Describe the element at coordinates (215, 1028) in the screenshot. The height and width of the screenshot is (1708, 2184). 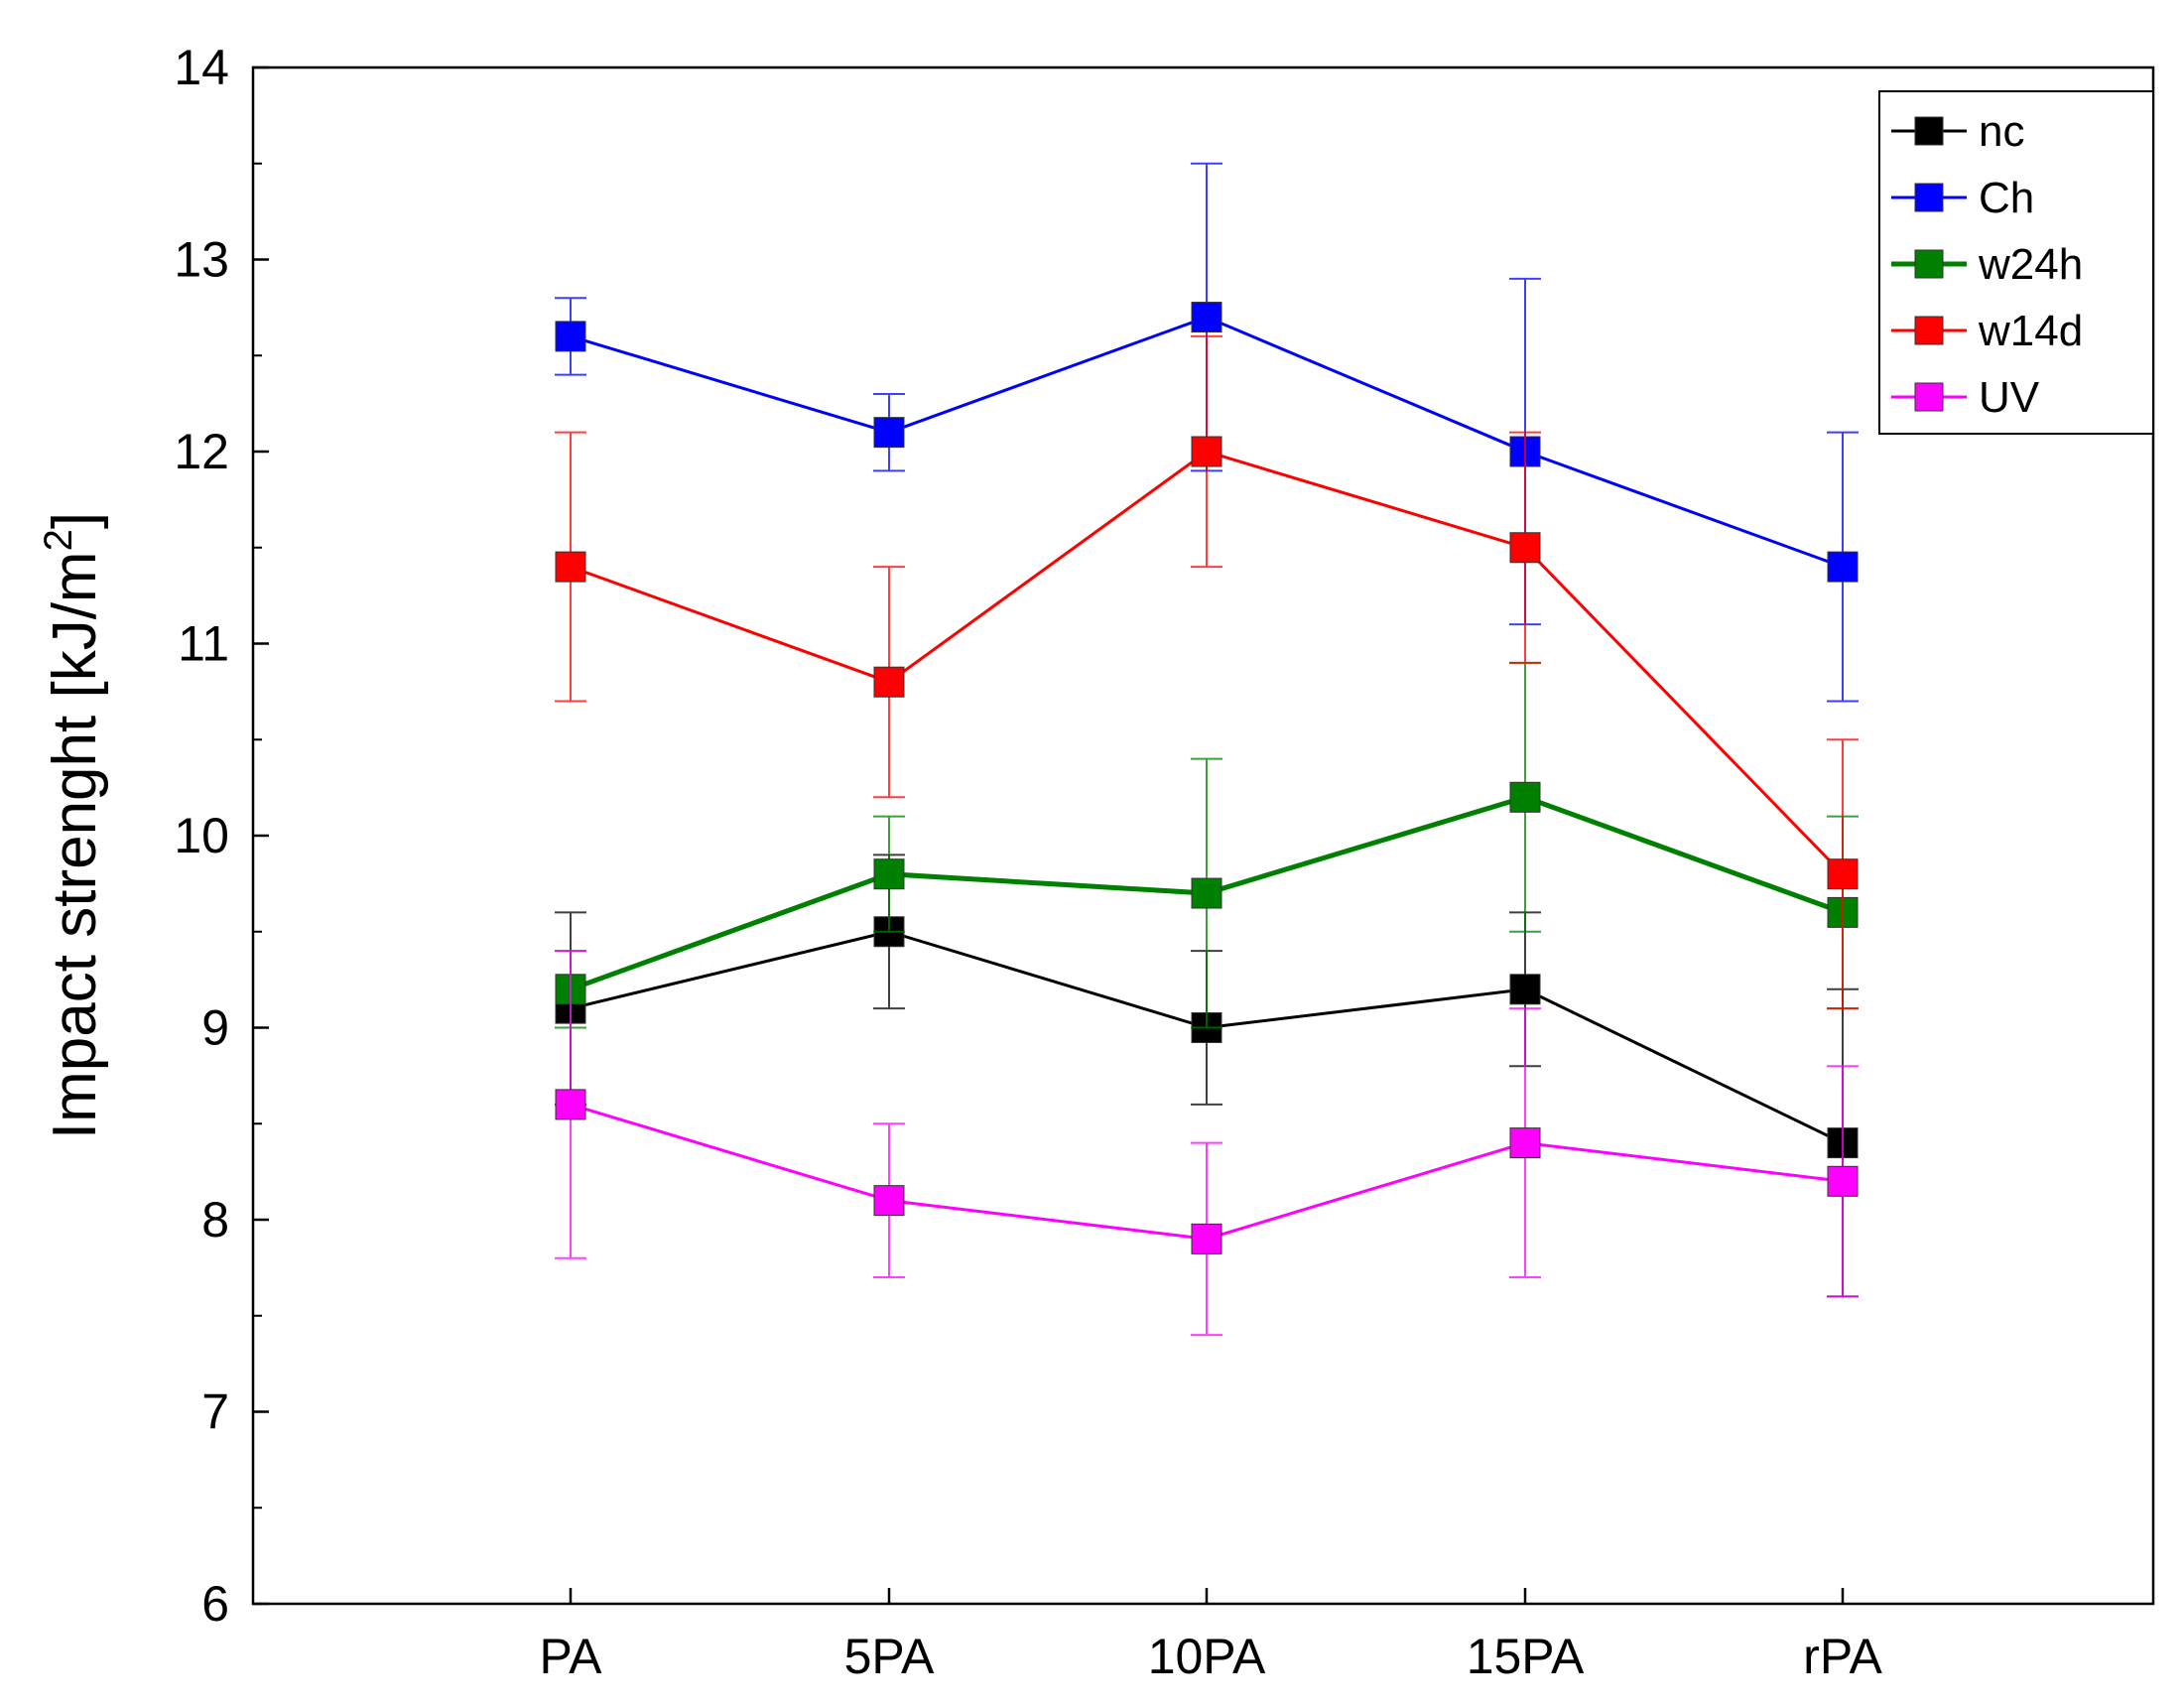
I see `y-tick-label: 9` at that location.